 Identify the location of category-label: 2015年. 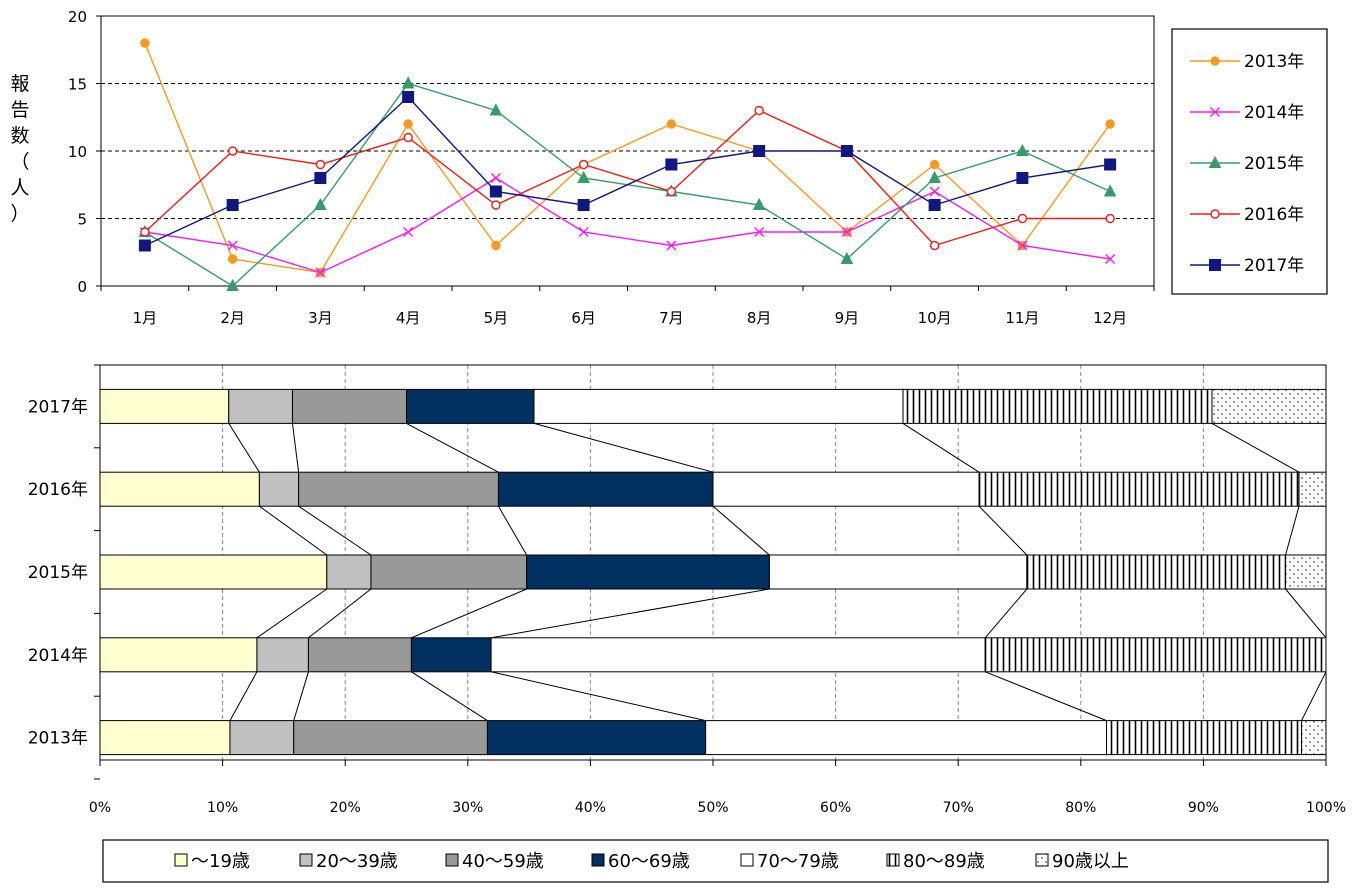
(58, 573).